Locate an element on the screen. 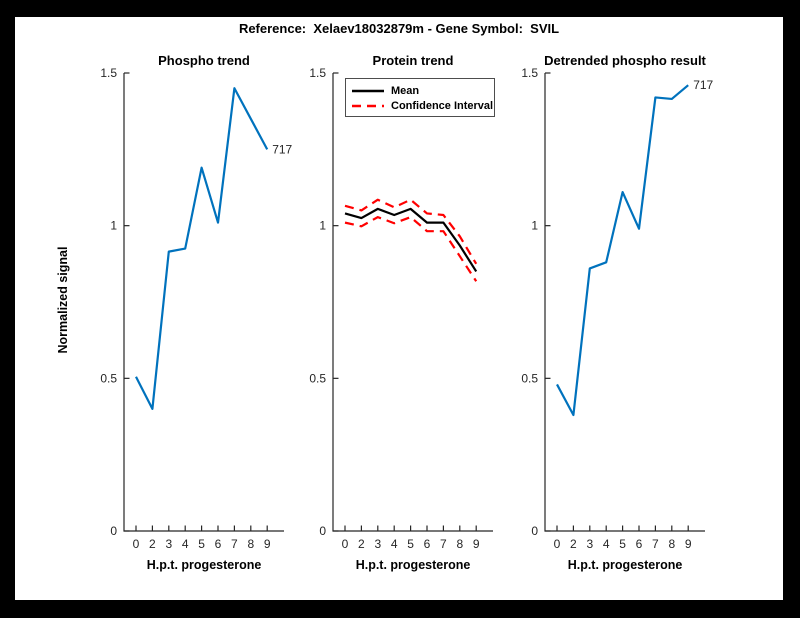  ci-lower-line is located at coordinates (411, 249).